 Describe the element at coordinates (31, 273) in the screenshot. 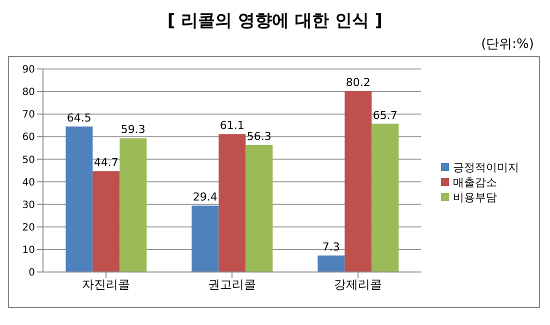

I see `y-tick-label: 0` at that location.